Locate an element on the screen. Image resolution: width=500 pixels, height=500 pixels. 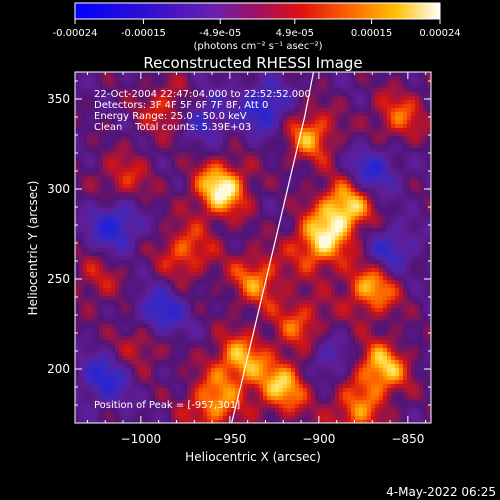
x-tick-label: −950 is located at coordinates (229, 439).